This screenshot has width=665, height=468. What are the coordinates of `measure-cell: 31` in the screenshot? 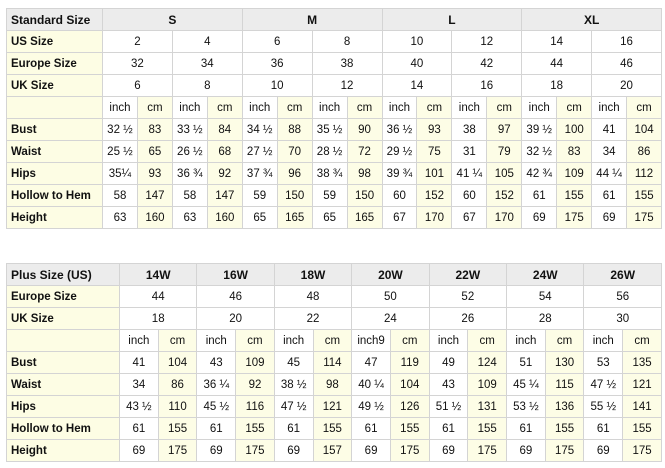 It's located at (469, 151).